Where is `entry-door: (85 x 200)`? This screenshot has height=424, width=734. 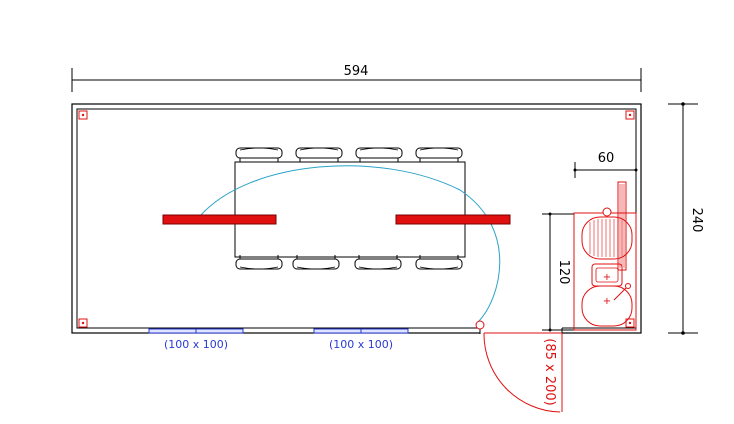
entry-door: (85 x 200) is located at coordinates (523, 372).